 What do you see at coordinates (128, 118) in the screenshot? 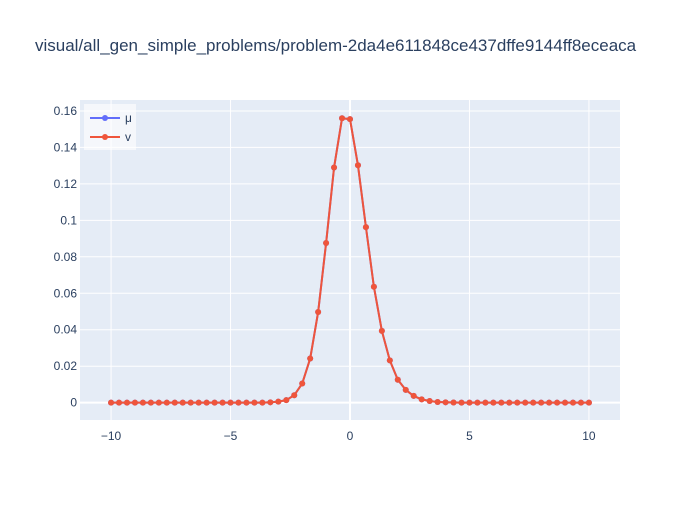
I see `legend-label: μ` at bounding box center [128, 118].